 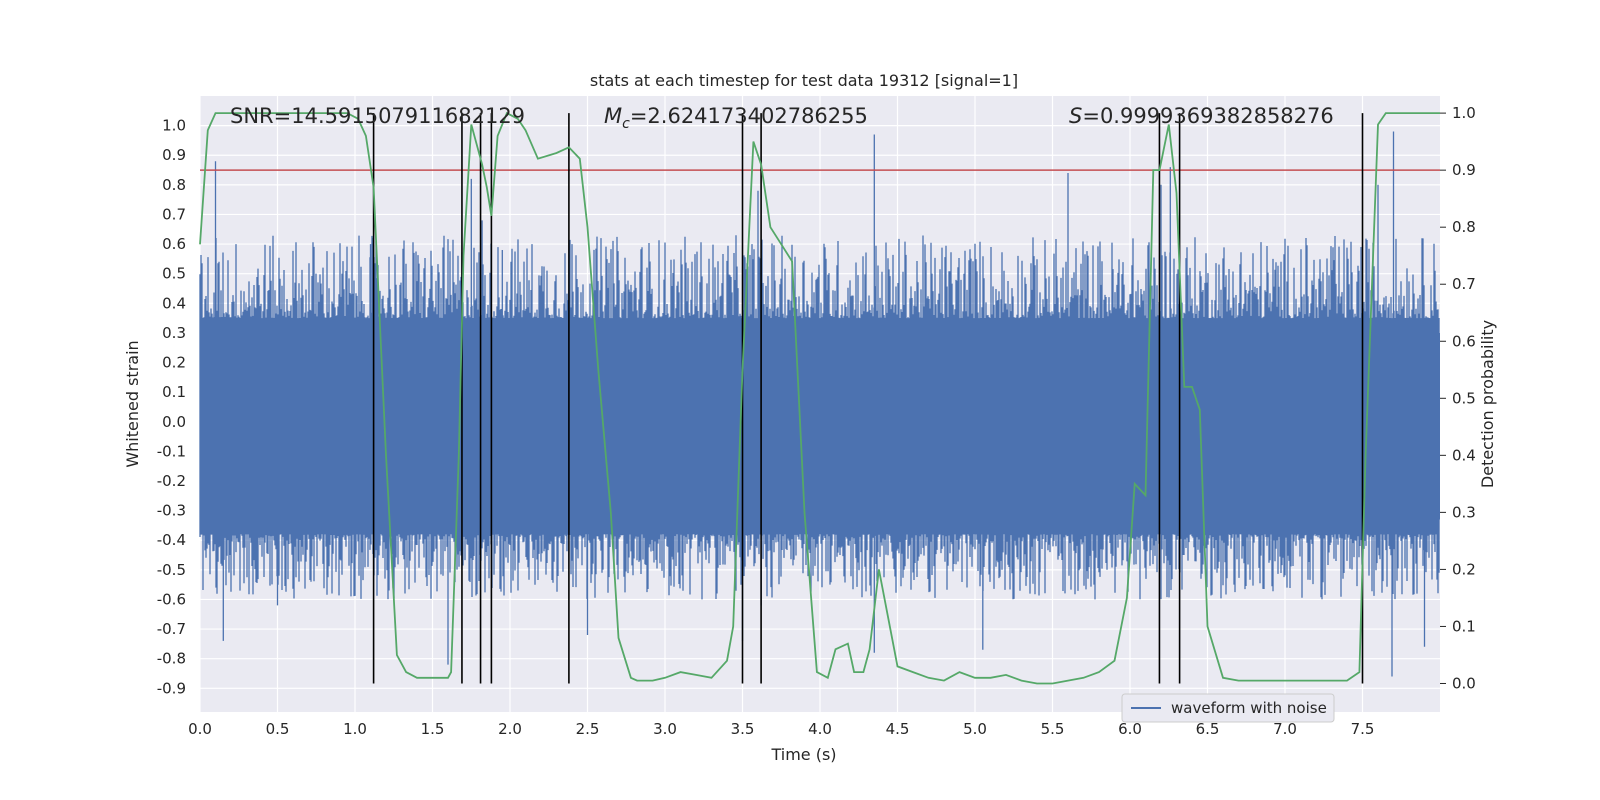 What do you see at coordinates (174, 422) in the screenshot?
I see `y-tick-label: 0.0` at bounding box center [174, 422].